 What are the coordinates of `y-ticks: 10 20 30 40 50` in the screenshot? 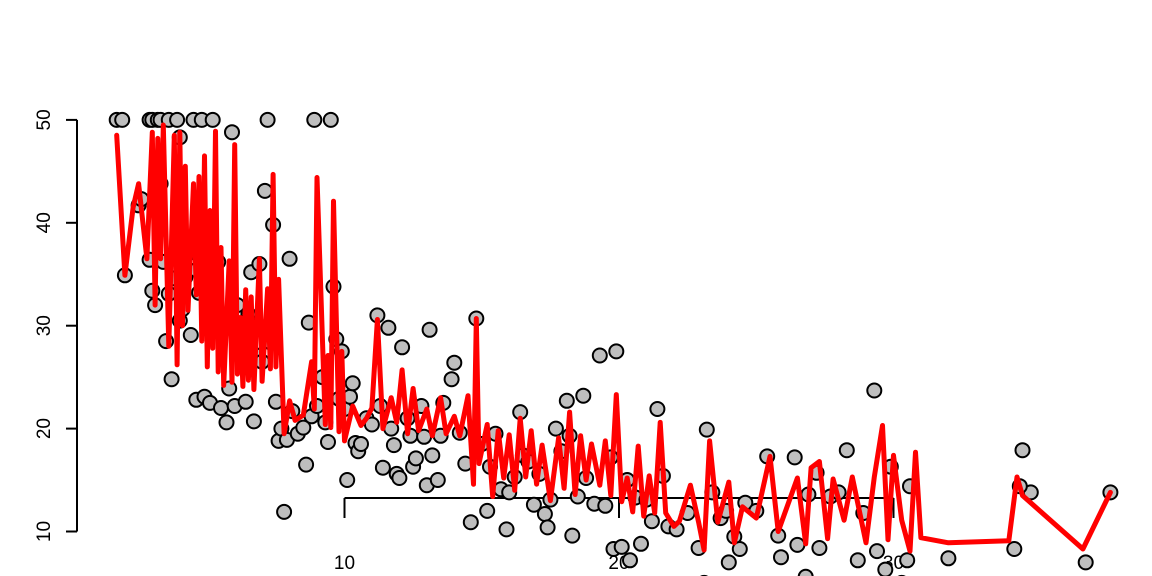 It's located at (55, 325).